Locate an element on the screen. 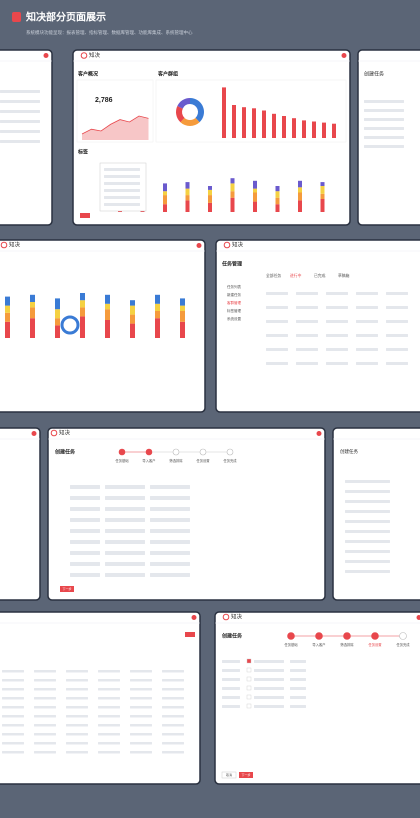 This screenshot has width=420, height=818. menu-item: 系统设置 is located at coordinates (234, 318).